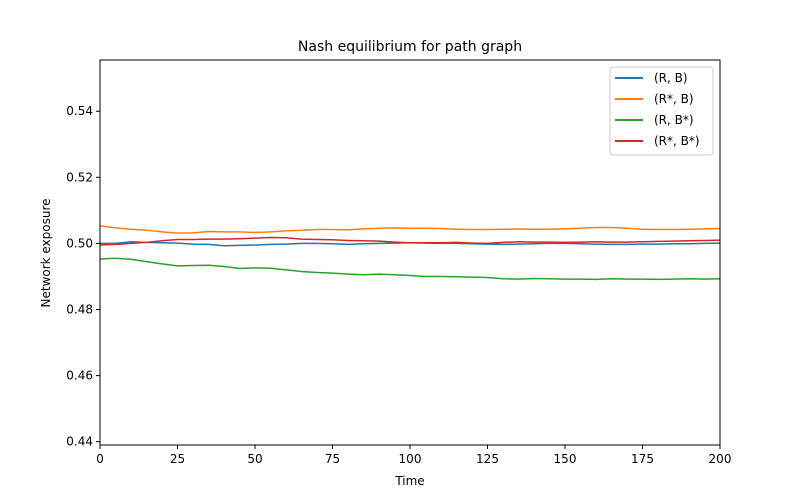  What do you see at coordinates (409, 481) in the screenshot?
I see `x-axis-label: Time` at bounding box center [409, 481].